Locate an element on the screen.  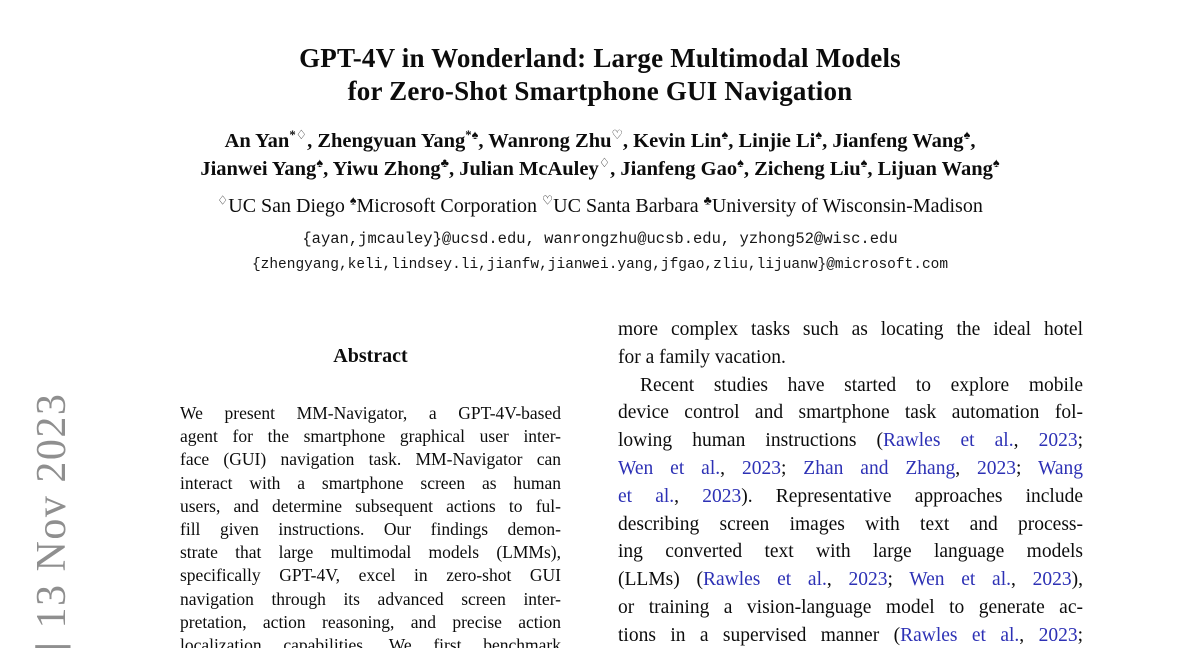
text-line: for a family vacation. is located at coordinates (850, 358).